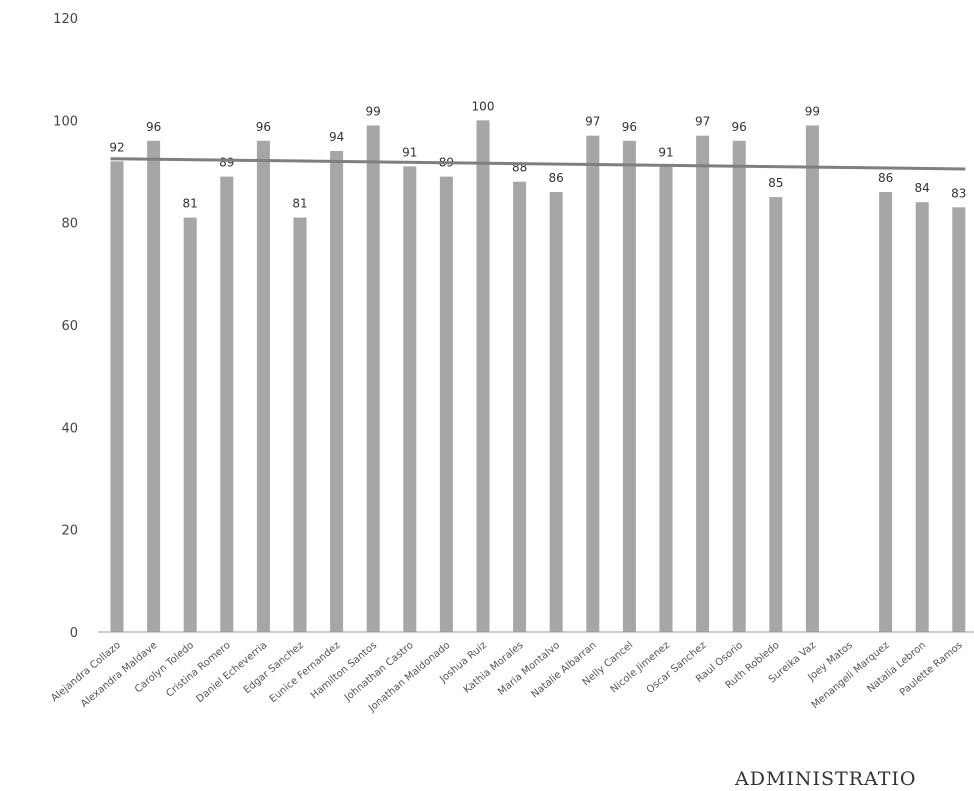  What do you see at coordinates (529, 669) in the screenshot?
I see `category-label: Maria Montalvo` at bounding box center [529, 669].